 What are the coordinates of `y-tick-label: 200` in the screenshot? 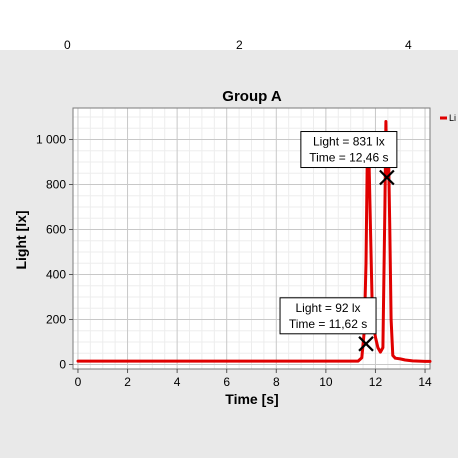 It's located at (56, 320).